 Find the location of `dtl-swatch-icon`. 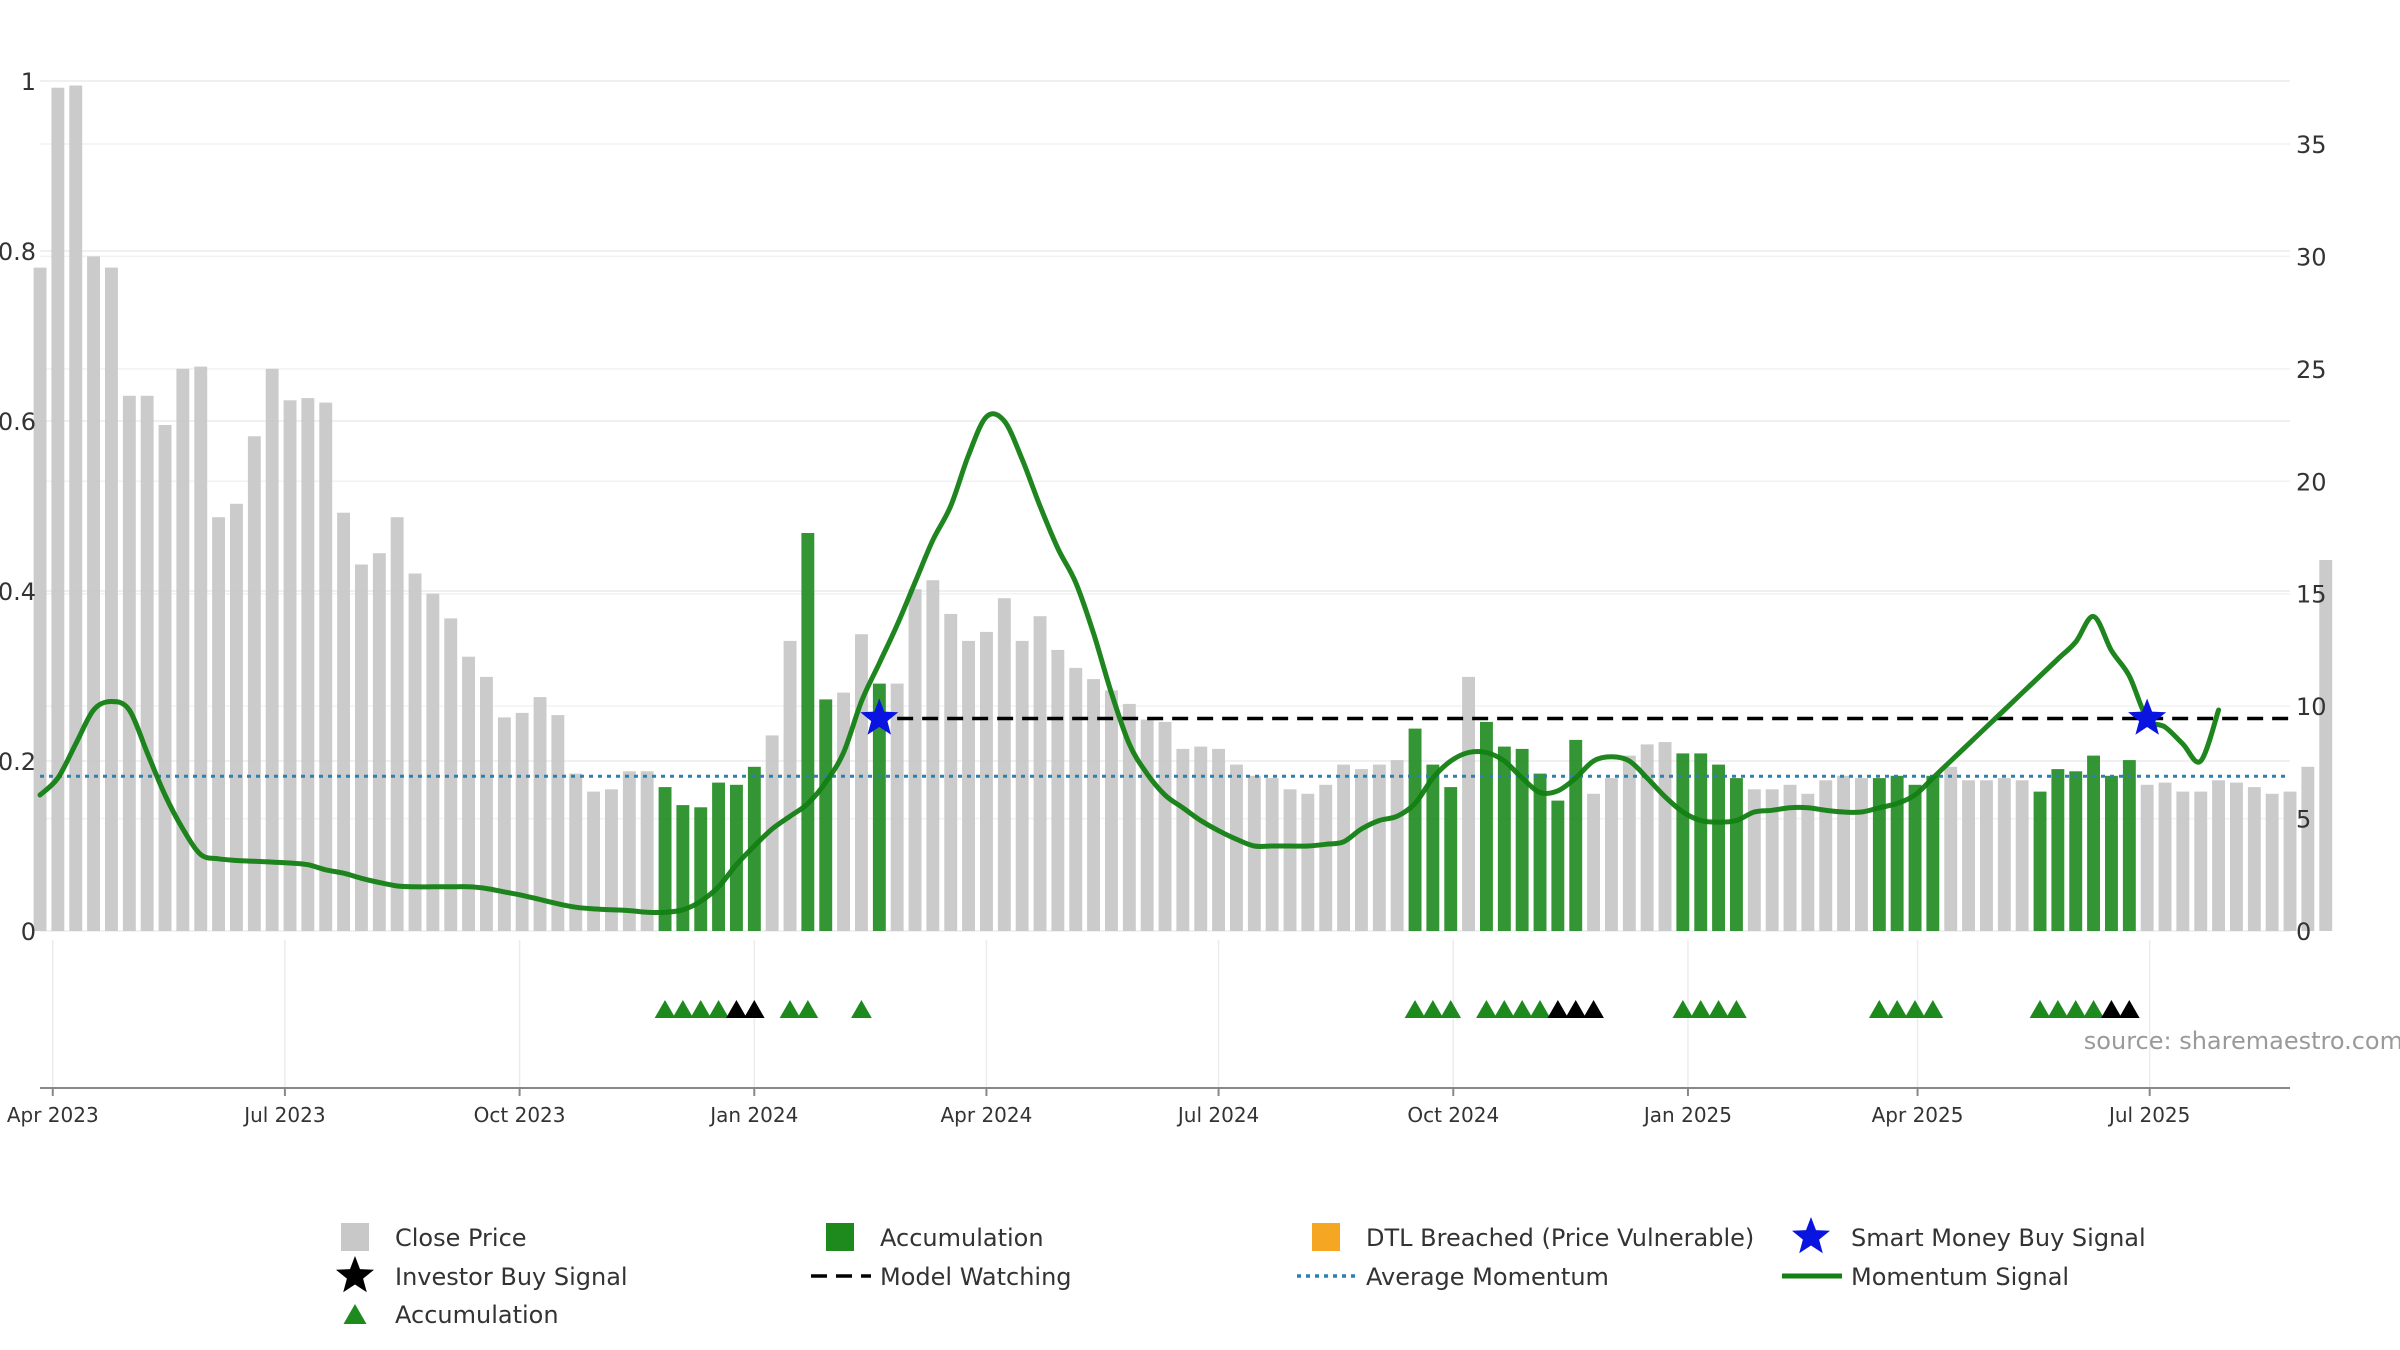

dtl-swatch-icon is located at coordinates (1326, 1237).